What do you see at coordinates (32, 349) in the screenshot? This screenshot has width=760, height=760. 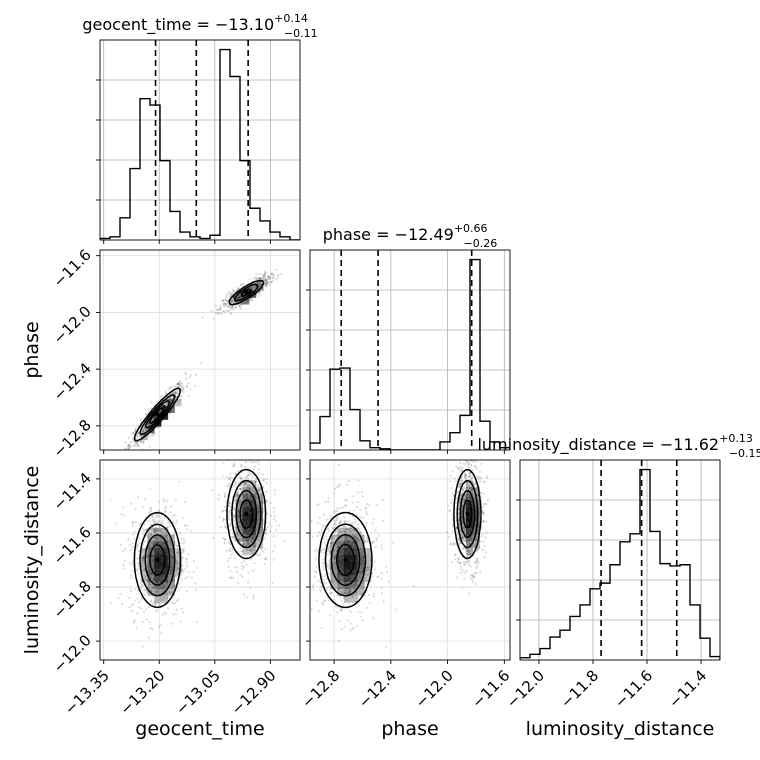 I see `y-axis-label-phase: phase` at bounding box center [32, 349].